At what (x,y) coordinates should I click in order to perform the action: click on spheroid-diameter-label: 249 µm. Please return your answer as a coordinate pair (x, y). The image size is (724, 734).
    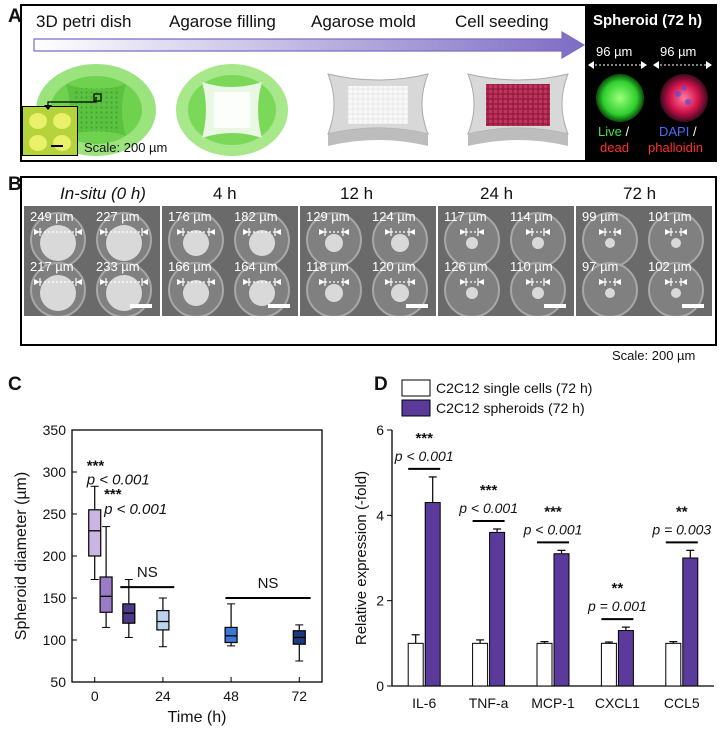
    Looking at the image, I should click on (52, 216).